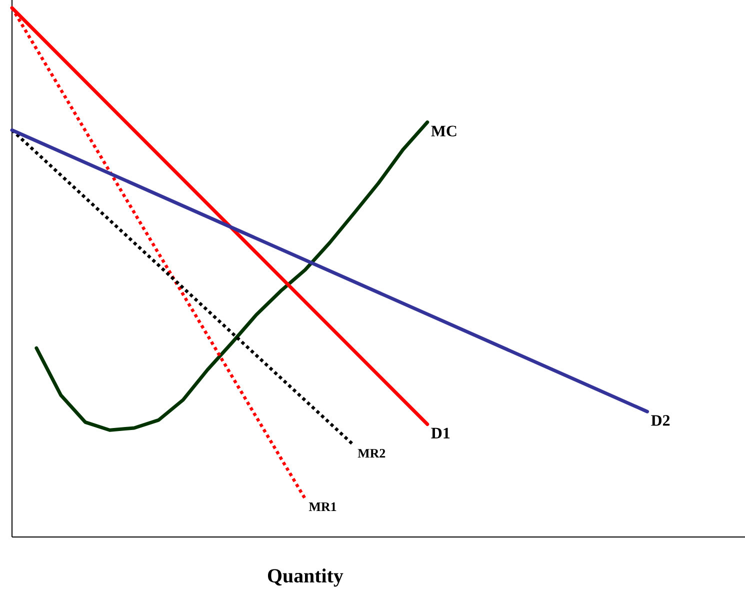  What do you see at coordinates (660, 420) in the screenshot?
I see `series-label: D2` at bounding box center [660, 420].